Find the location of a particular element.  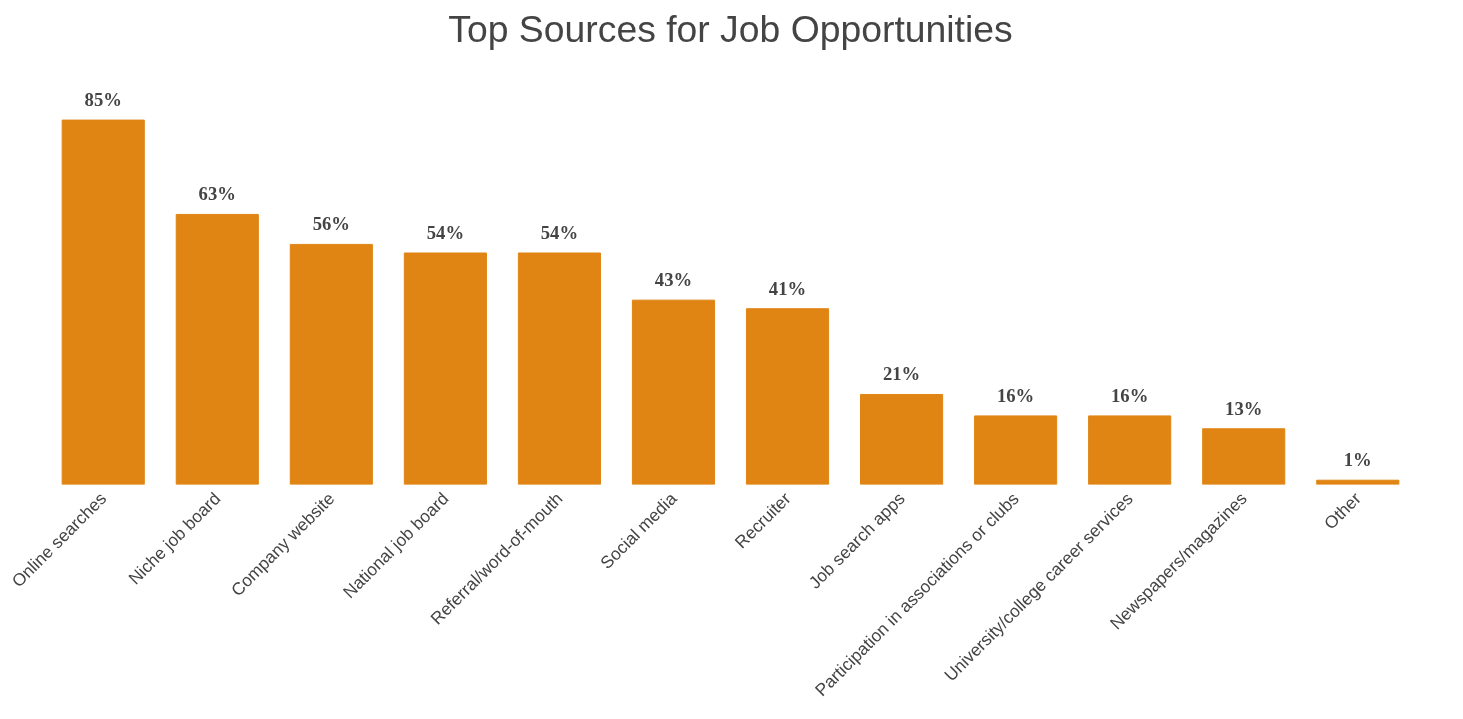

data-label: 43% is located at coordinates (673, 280).